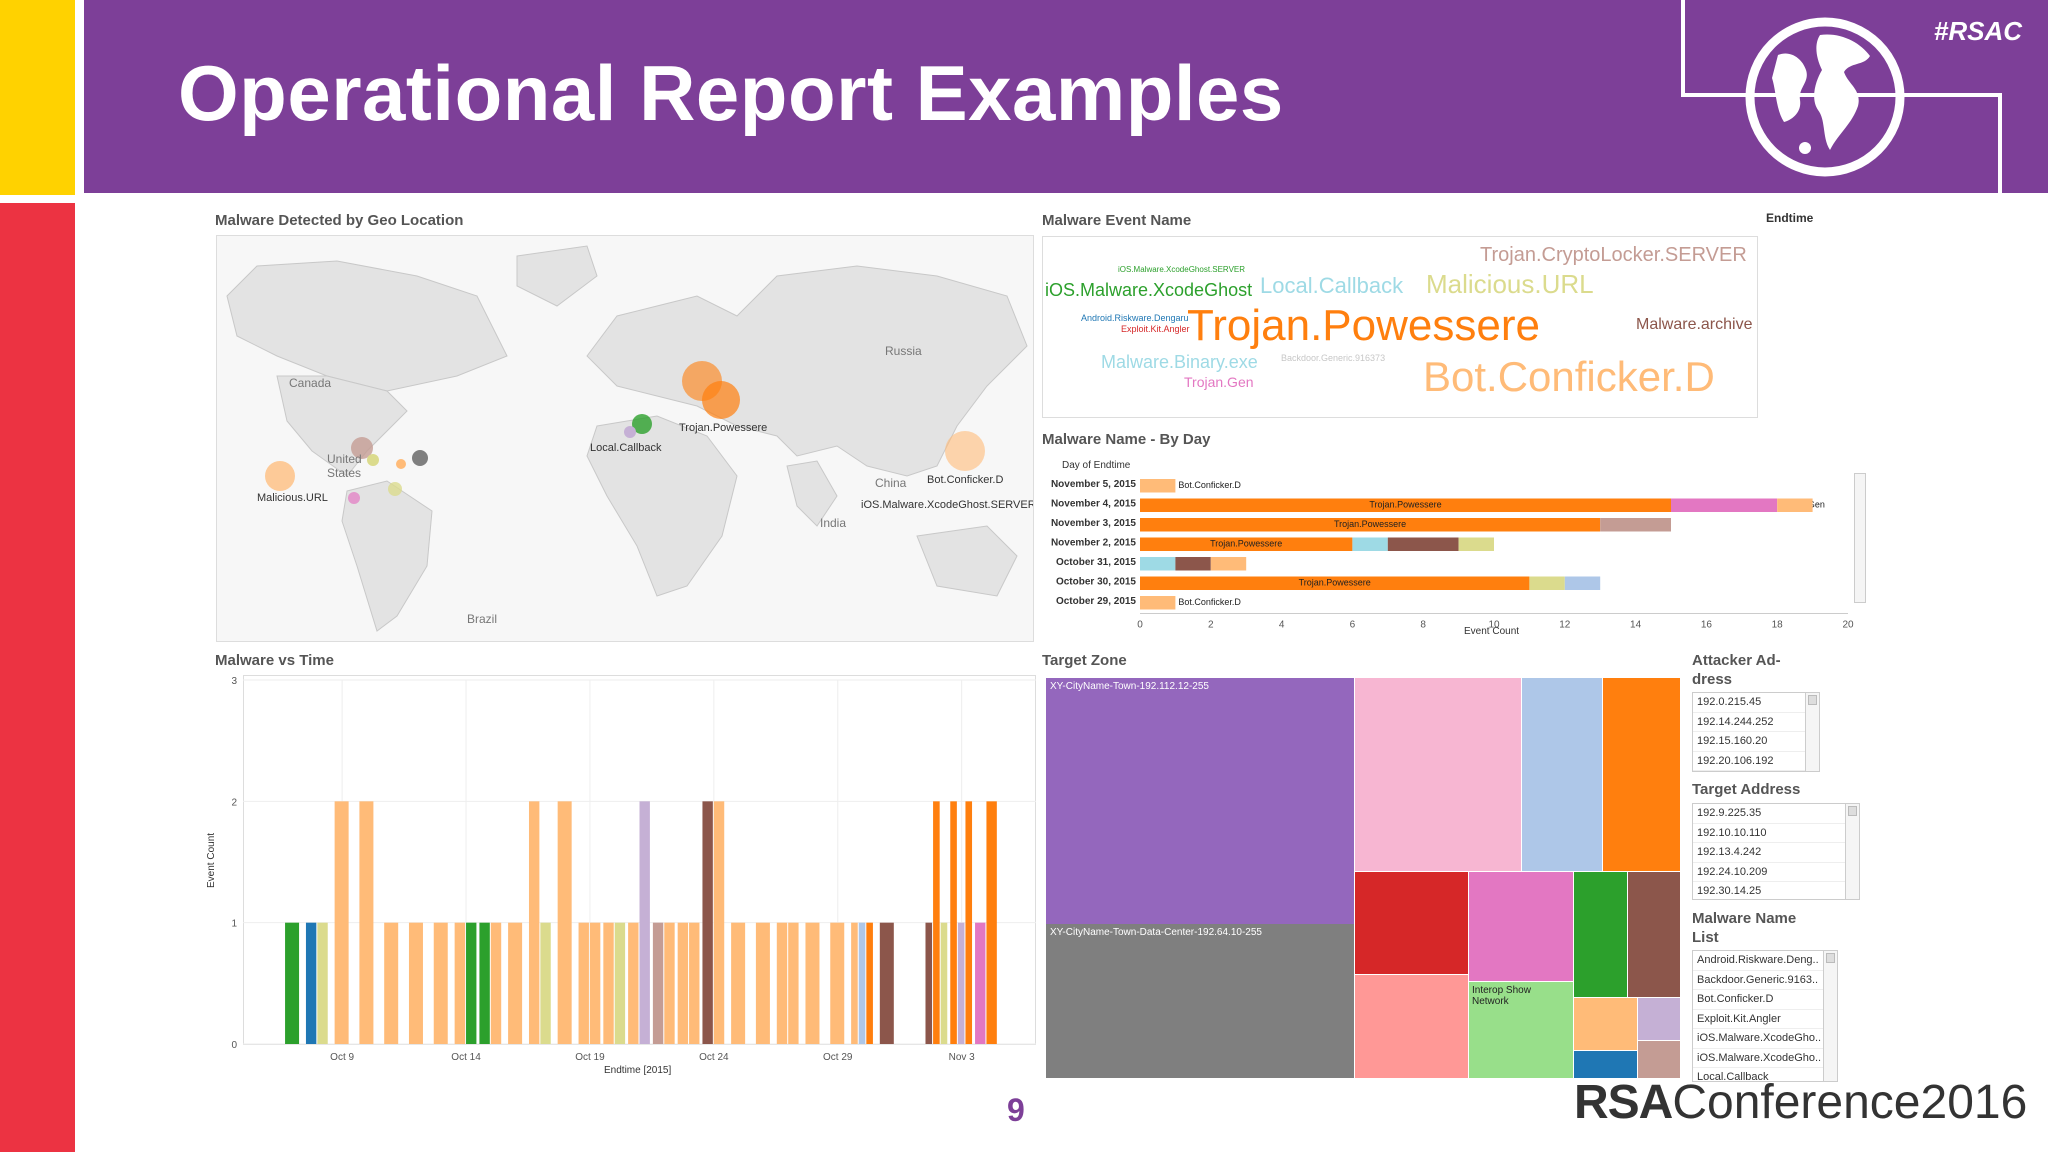 Image resolution: width=2048 pixels, height=1152 pixels. What do you see at coordinates (1219, 382) in the screenshot?
I see `word-trojan-gen: Trojan.Gen` at bounding box center [1219, 382].